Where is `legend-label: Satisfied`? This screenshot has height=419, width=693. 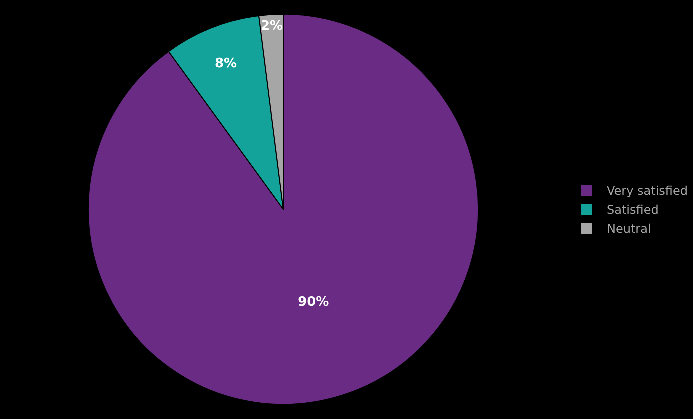 legend-label: Satisfied is located at coordinates (633, 210).